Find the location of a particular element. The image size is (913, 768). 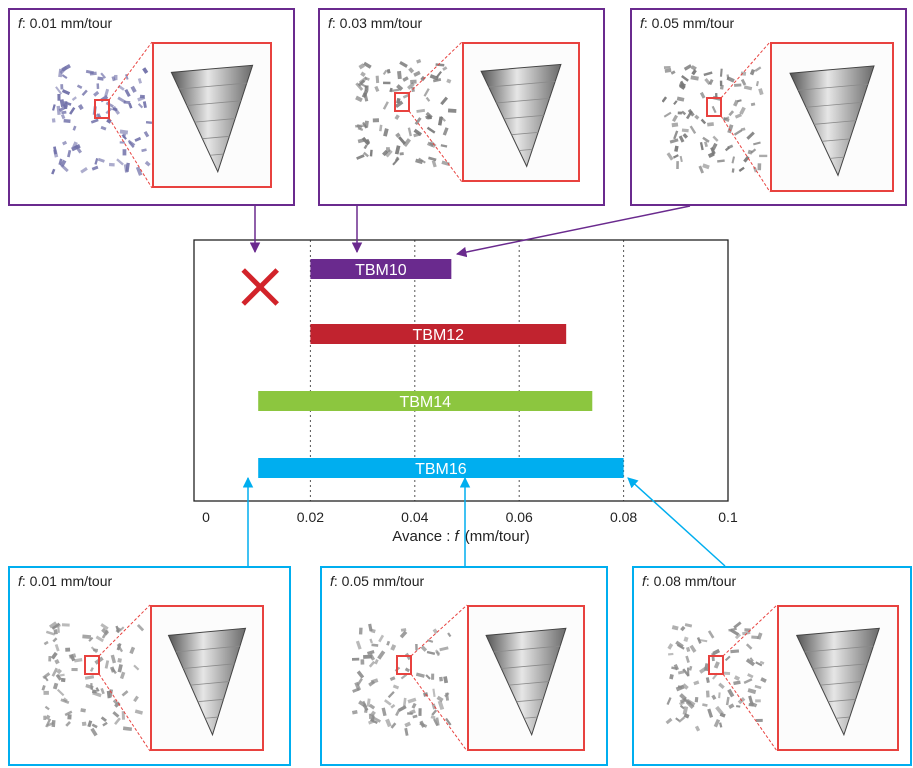

bars: TBM10 TBM12 TBM14 TBM16 is located at coordinates (441, 368).